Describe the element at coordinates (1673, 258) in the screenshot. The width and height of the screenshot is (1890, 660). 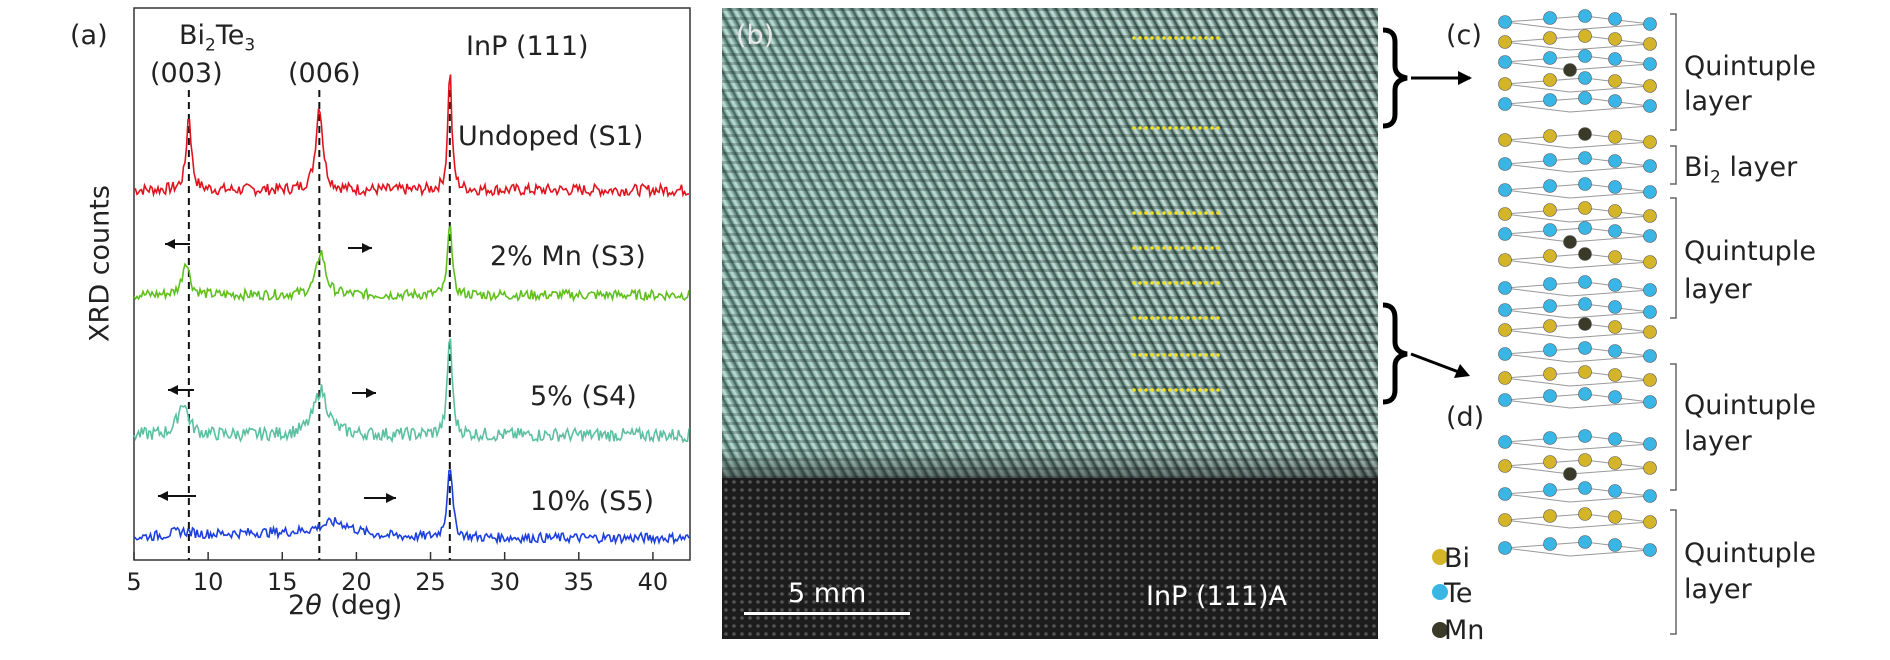
I see `bracket-ql-c-lower` at that location.